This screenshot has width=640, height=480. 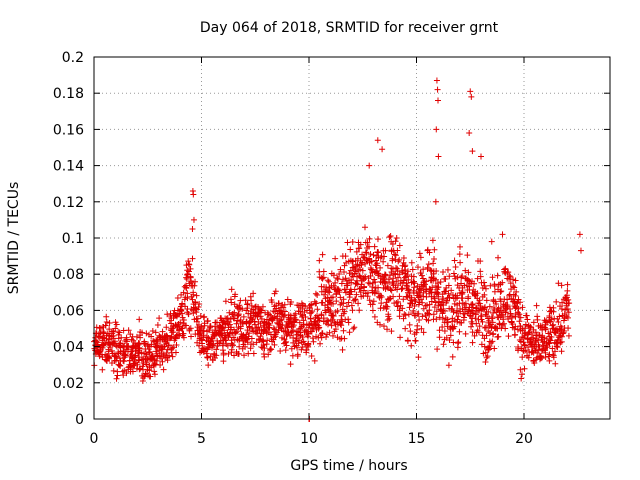 What do you see at coordinates (524, 439) in the screenshot?
I see `x-tick-label: 20` at bounding box center [524, 439].